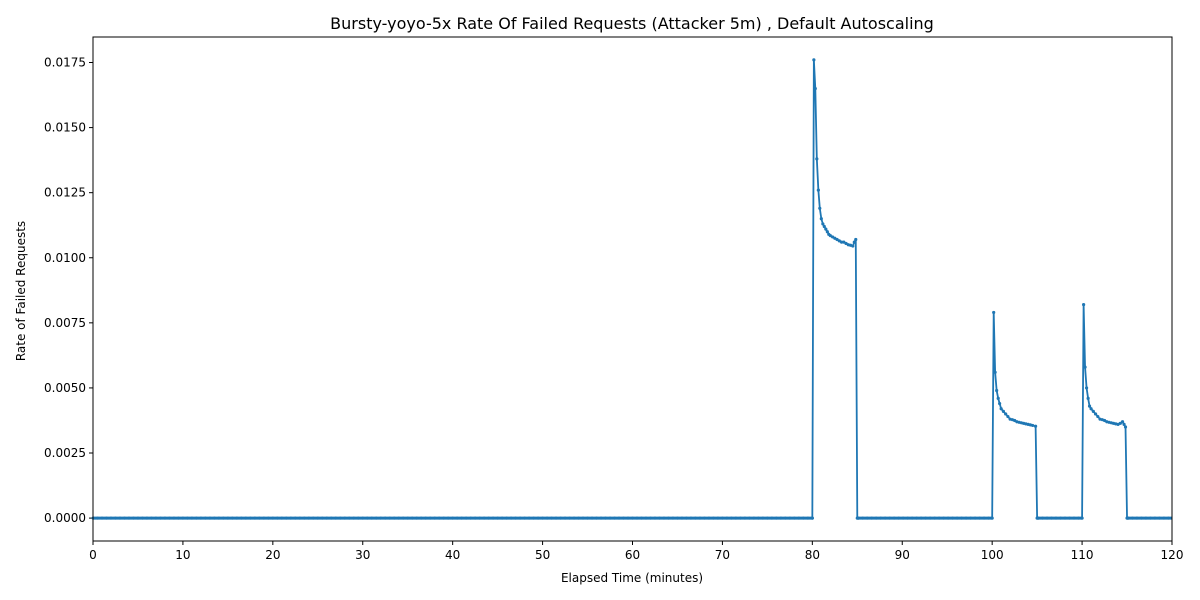 This screenshot has height=600, width=1200. What do you see at coordinates (902, 555) in the screenshot?
I see `x-tick-label: 90` at bounding box center [902, 555].